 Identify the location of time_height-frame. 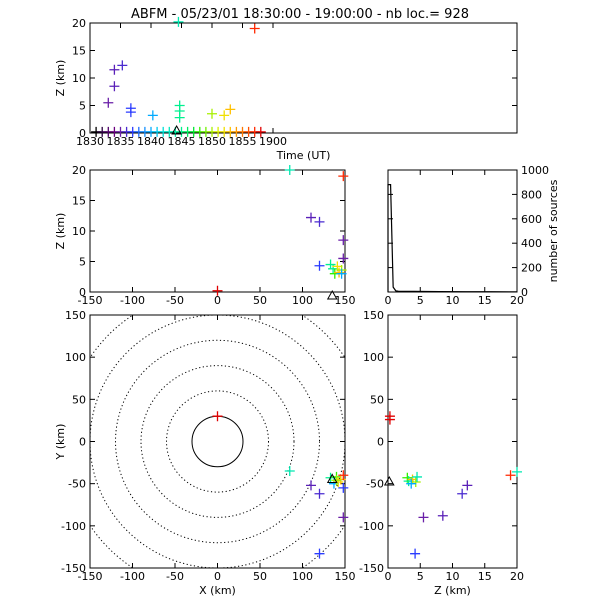
(303, 78).